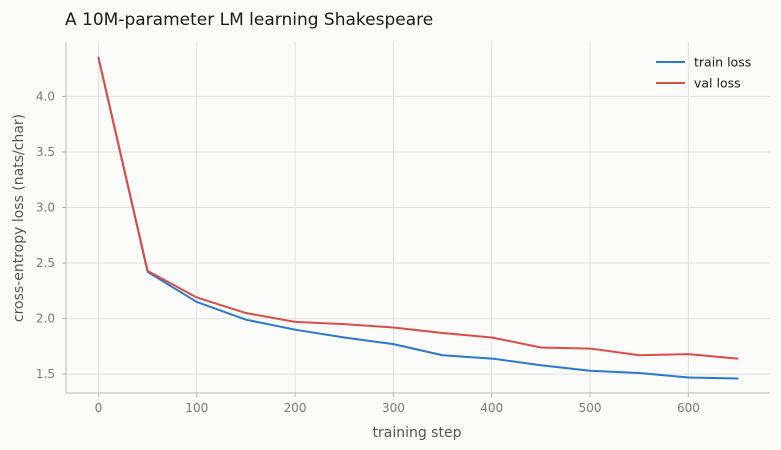  Describe the element at coordinates (417, 433) in the screenshot. I see `x-axis-label: training step` at that location.